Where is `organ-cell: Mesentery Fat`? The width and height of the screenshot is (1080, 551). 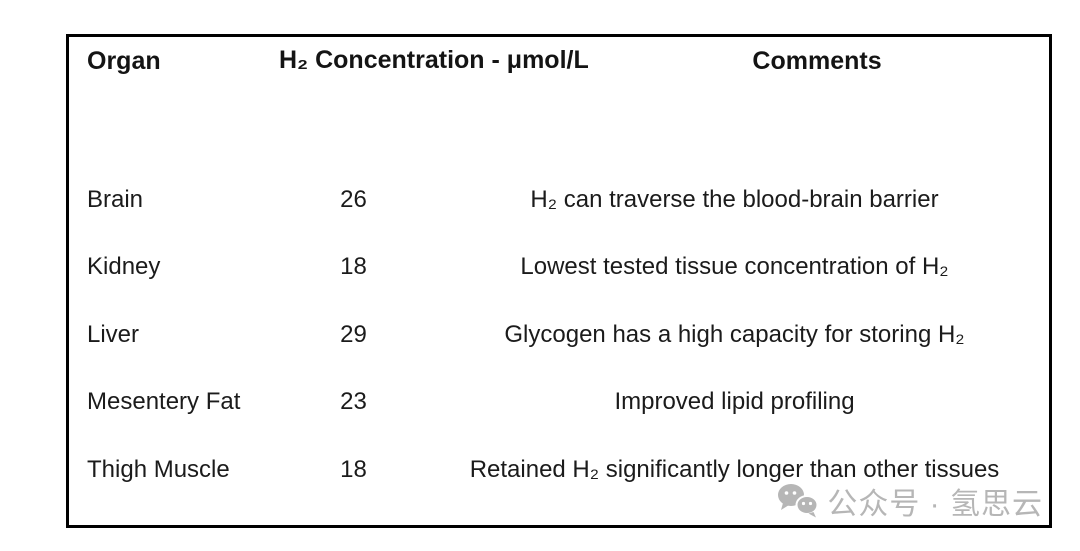
organ-cell: Mesentery Fat is located at coordinates (164, 402).